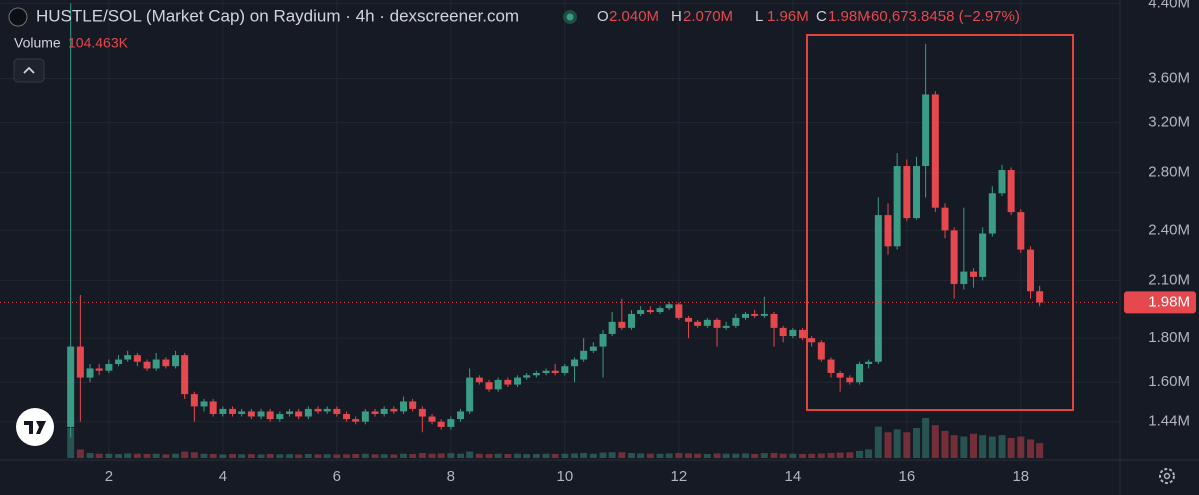 This screenshot has height=495, width=1199. I want to click on settings-icon, so click(1167, 476).